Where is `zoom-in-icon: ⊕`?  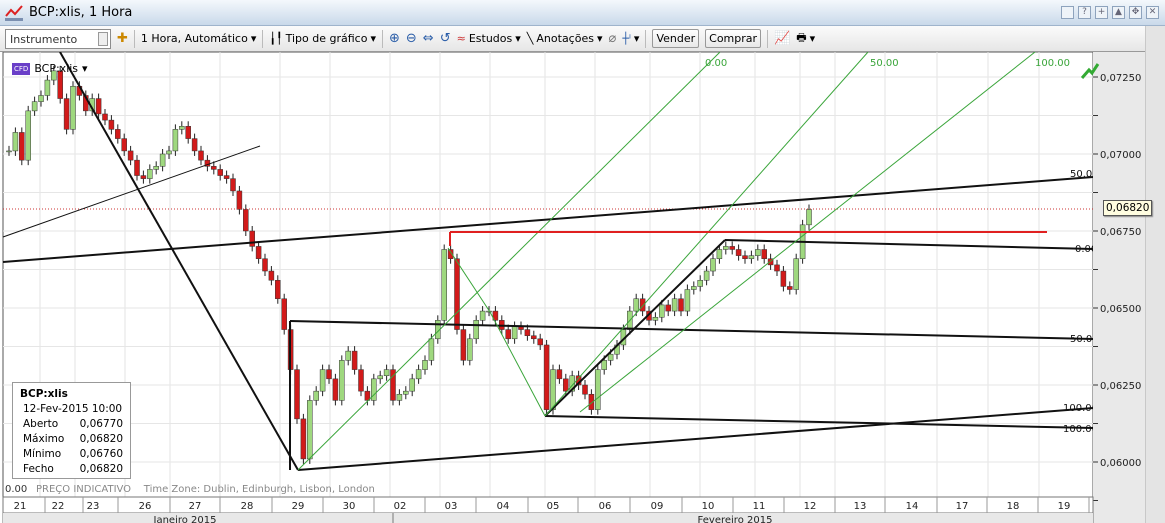
zoom-in-icon: ⊕ is located at coordinates (394, 38).